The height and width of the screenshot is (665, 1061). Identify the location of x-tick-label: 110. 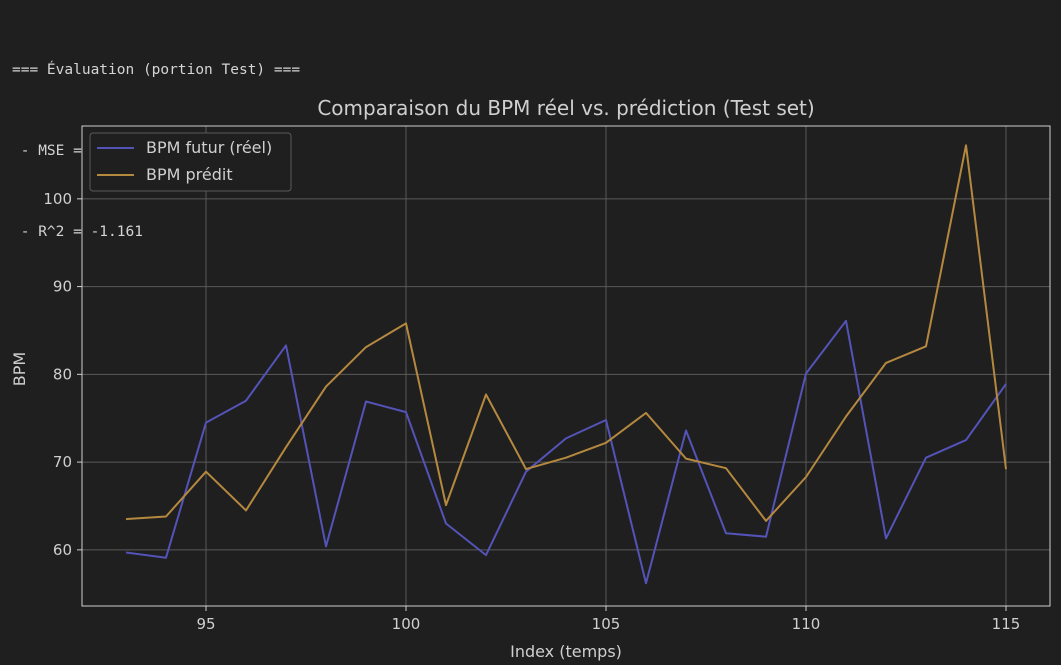
(806, 624).